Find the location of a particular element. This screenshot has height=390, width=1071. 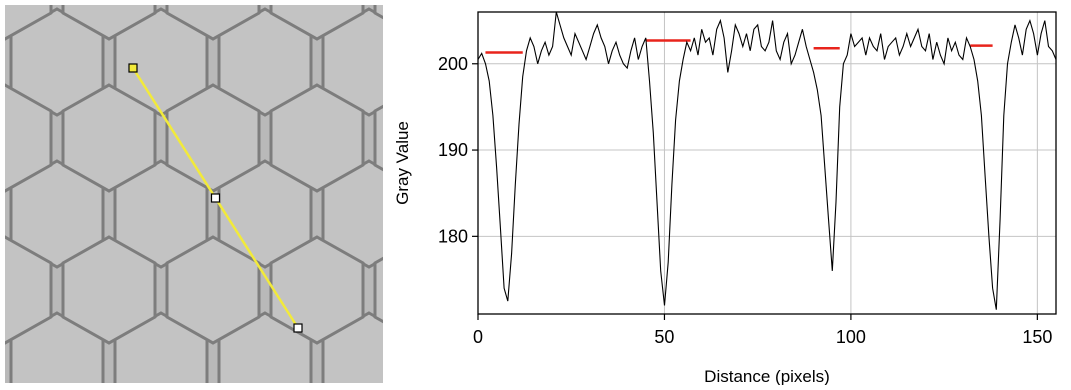

mid-handle is located at coordinates (215, 198).